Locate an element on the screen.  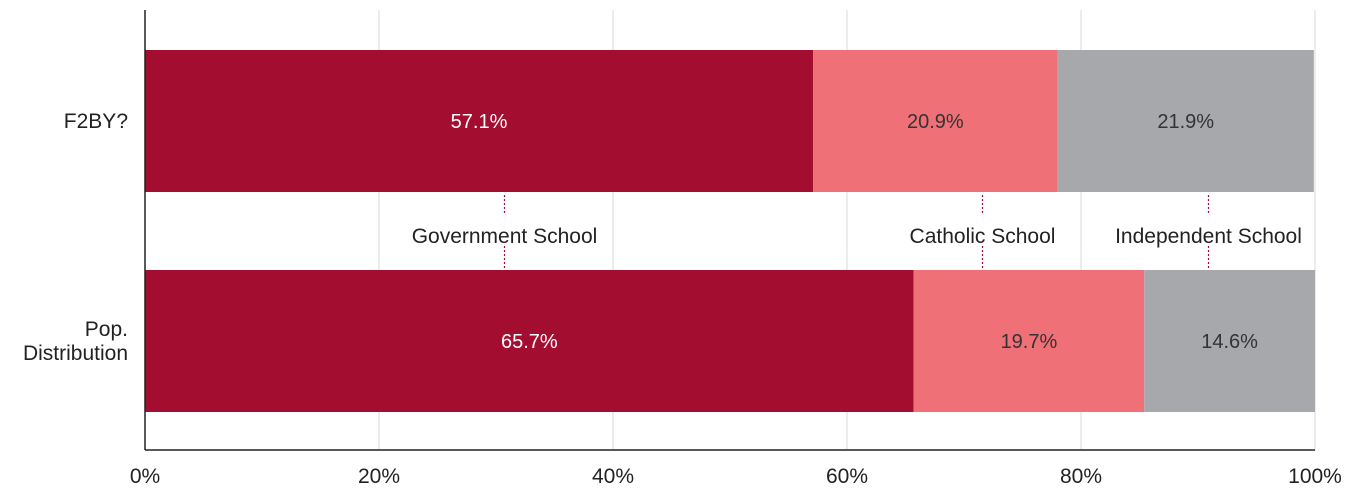
value-label: 20.9% is located at coordinates (935, 122).